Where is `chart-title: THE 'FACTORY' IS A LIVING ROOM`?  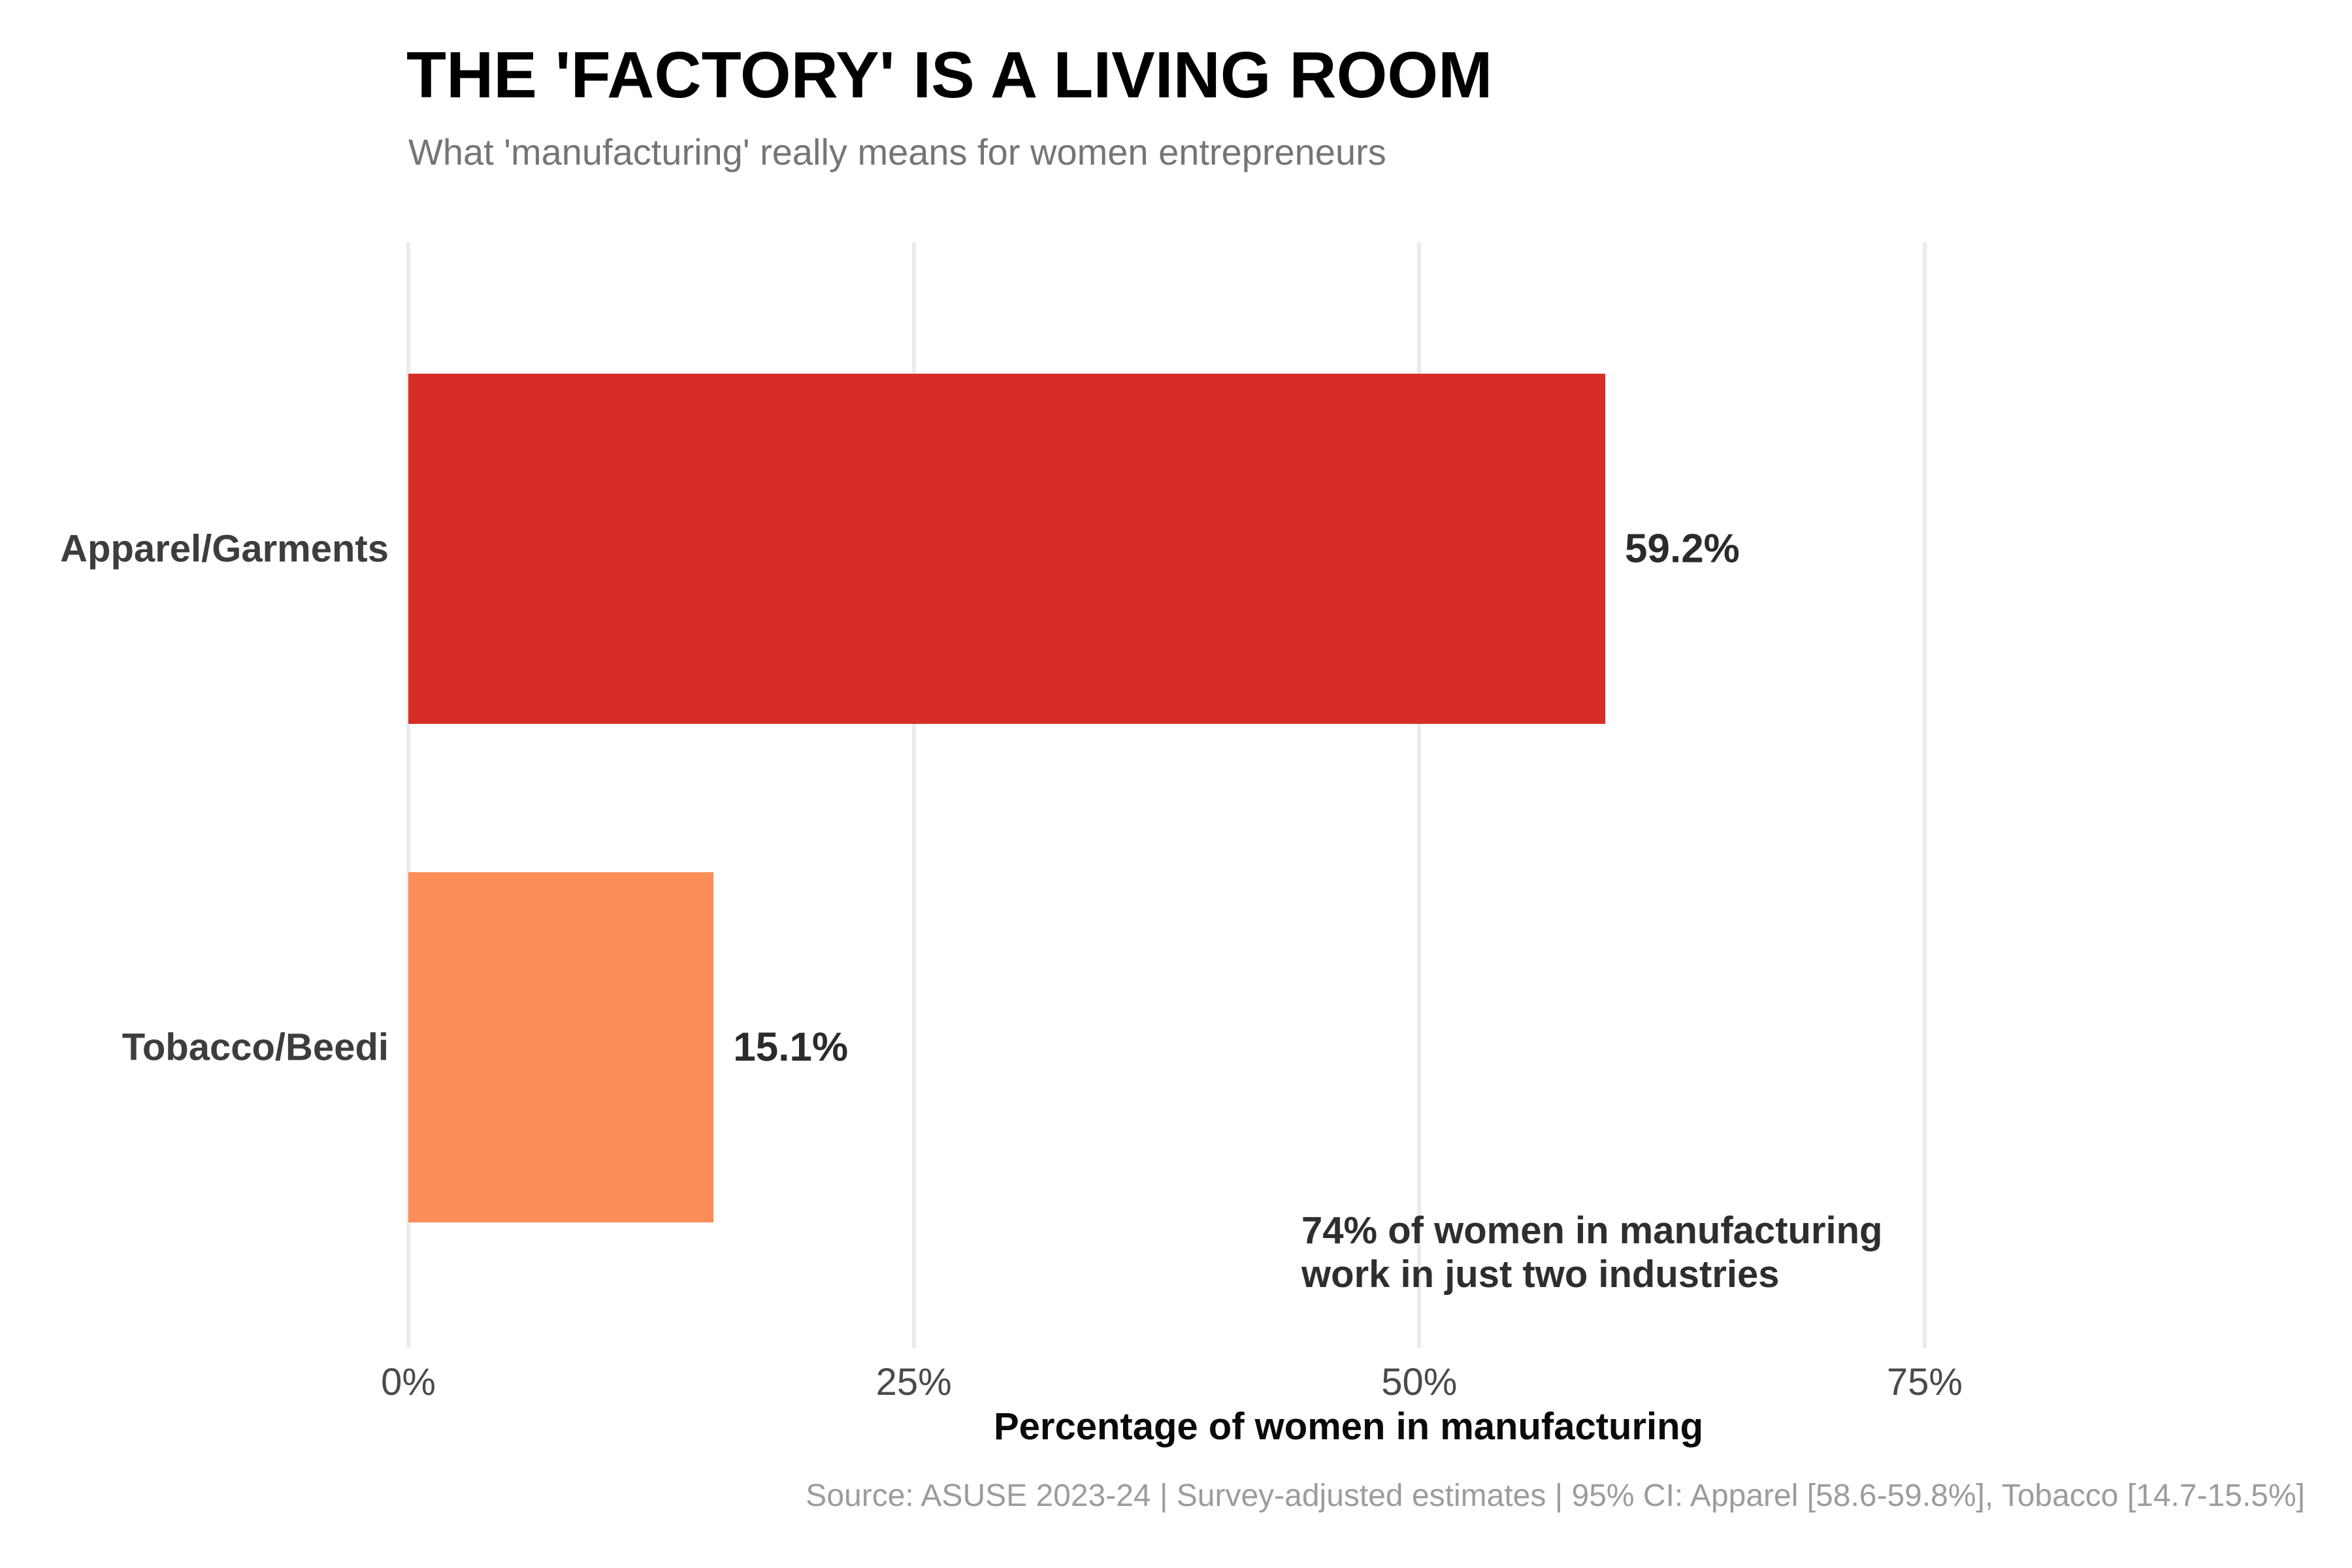
chart-title: THE 'FACTORY' IS A LIVING ROOM is located at coordinates (949, 75).